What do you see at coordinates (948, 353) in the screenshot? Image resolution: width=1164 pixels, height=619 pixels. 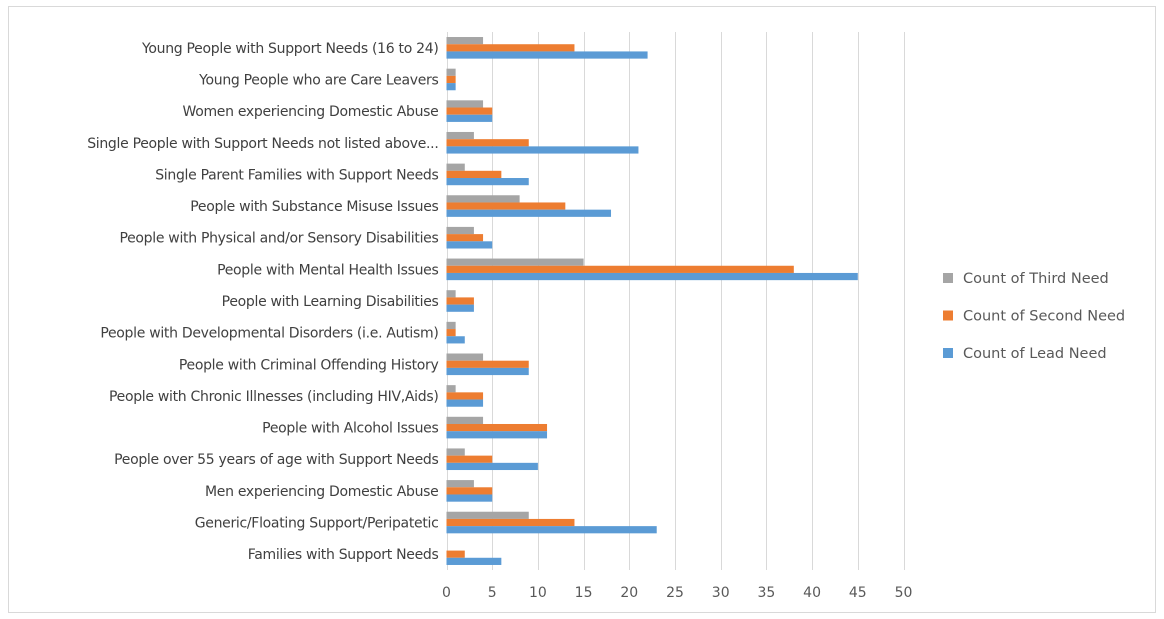 I see `legend-swatch-count-of-lead-need` at bounding box center [948, 353].